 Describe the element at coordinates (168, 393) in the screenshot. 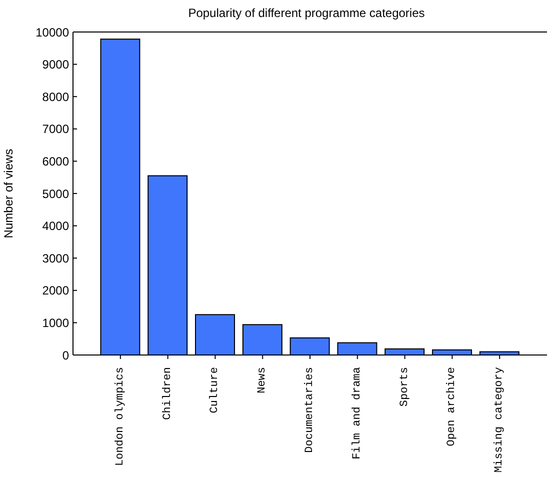

I see `x-tick-label: Children` at that location.